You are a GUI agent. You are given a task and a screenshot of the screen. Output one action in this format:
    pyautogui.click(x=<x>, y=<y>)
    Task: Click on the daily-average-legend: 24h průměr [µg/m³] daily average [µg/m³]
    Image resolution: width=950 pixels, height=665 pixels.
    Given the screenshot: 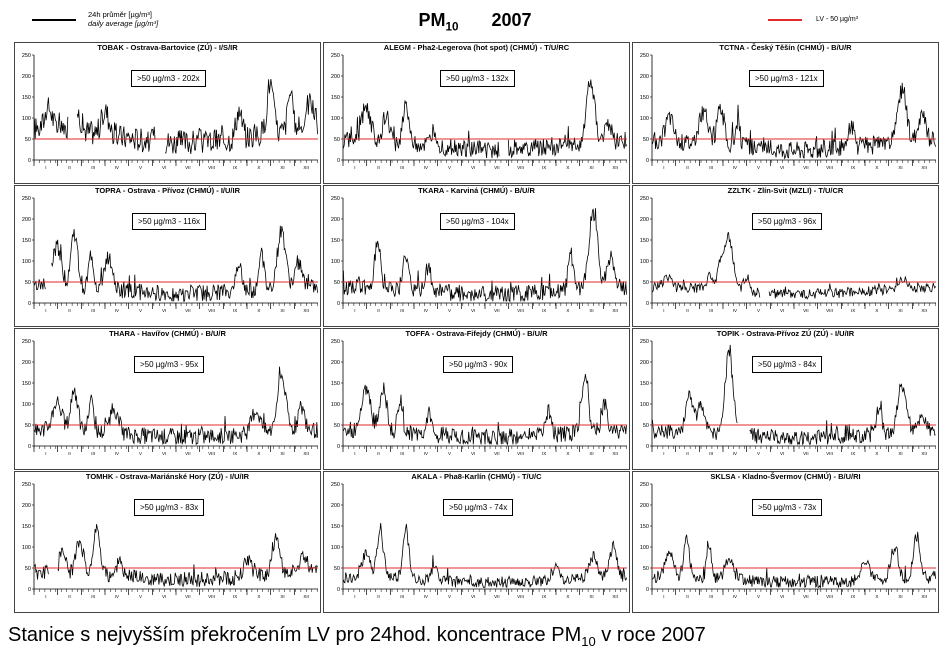 What is the action you would take?
    pyautogui.click(x=95, y=19)
    